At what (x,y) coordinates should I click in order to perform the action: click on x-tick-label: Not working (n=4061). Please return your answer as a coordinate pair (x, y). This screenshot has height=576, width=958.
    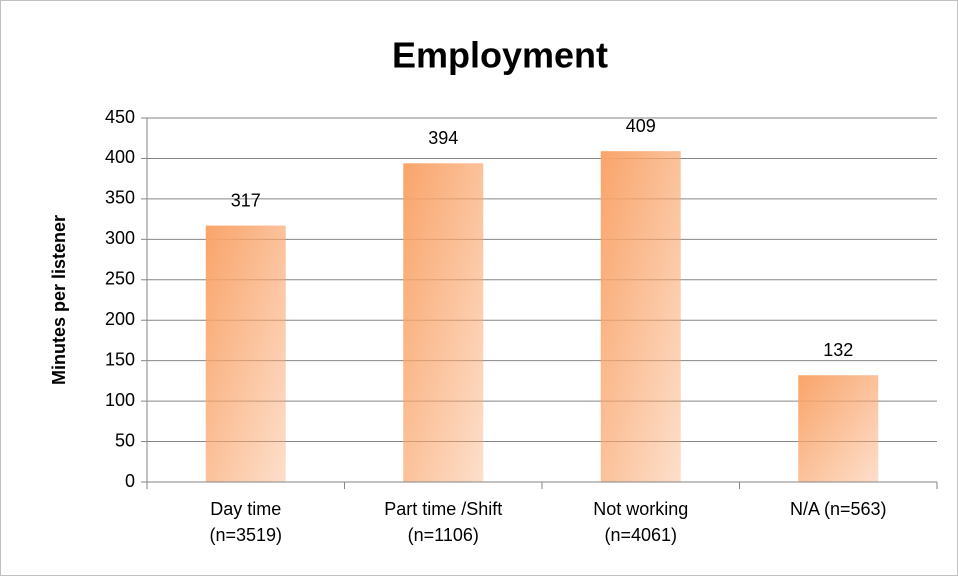
    Looking at the image, I should click on (641, 522).